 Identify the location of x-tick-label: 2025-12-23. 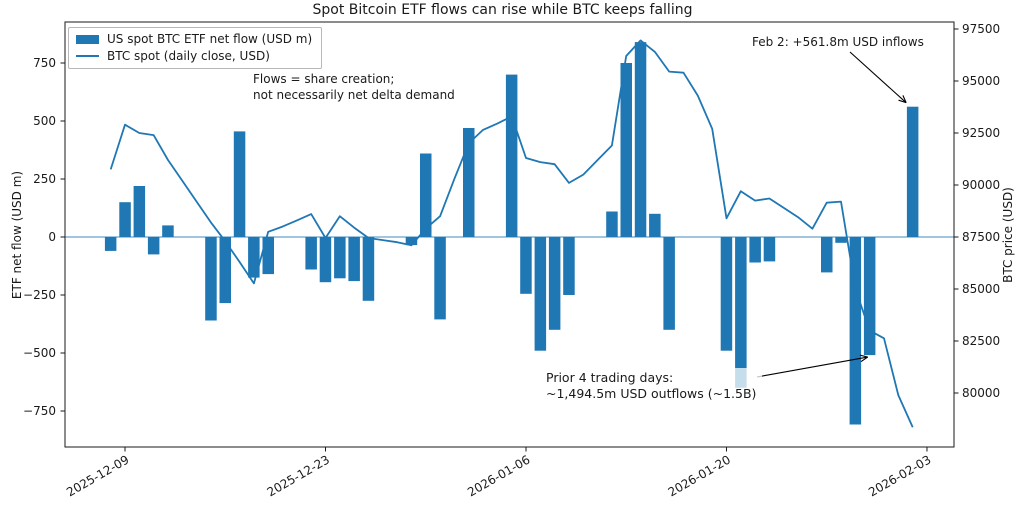
(298, 475).